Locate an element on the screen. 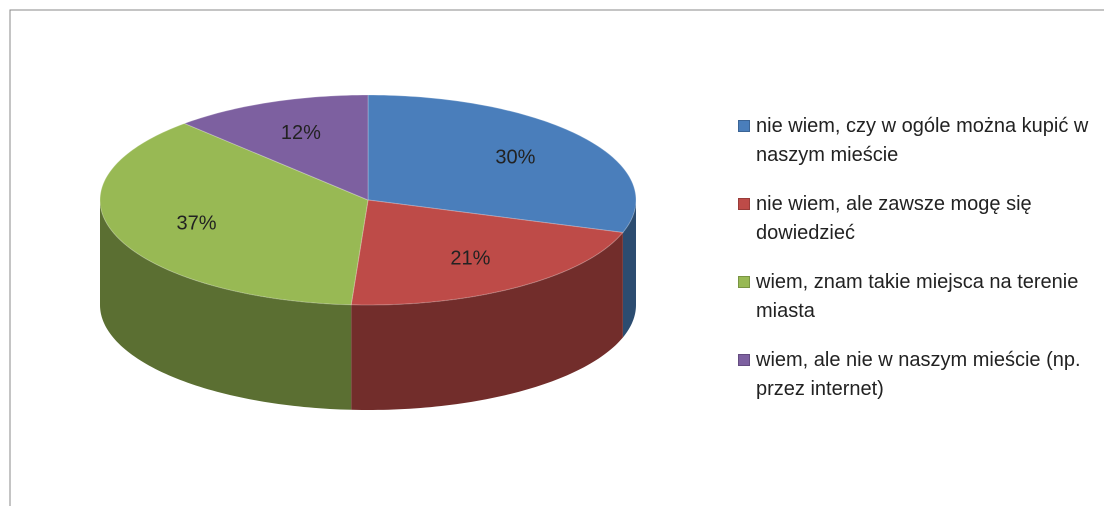  data-label: 30% is located at coordinates (515, 157).